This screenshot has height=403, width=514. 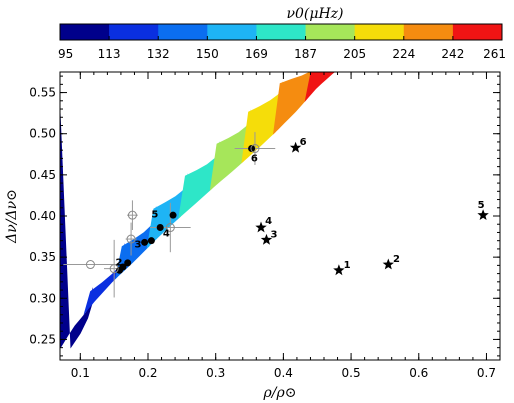 What do you see at coordinates (418, 373) in the screenshot?
I see `x-tick-label: 0.6` at bounding box center [418, 373].